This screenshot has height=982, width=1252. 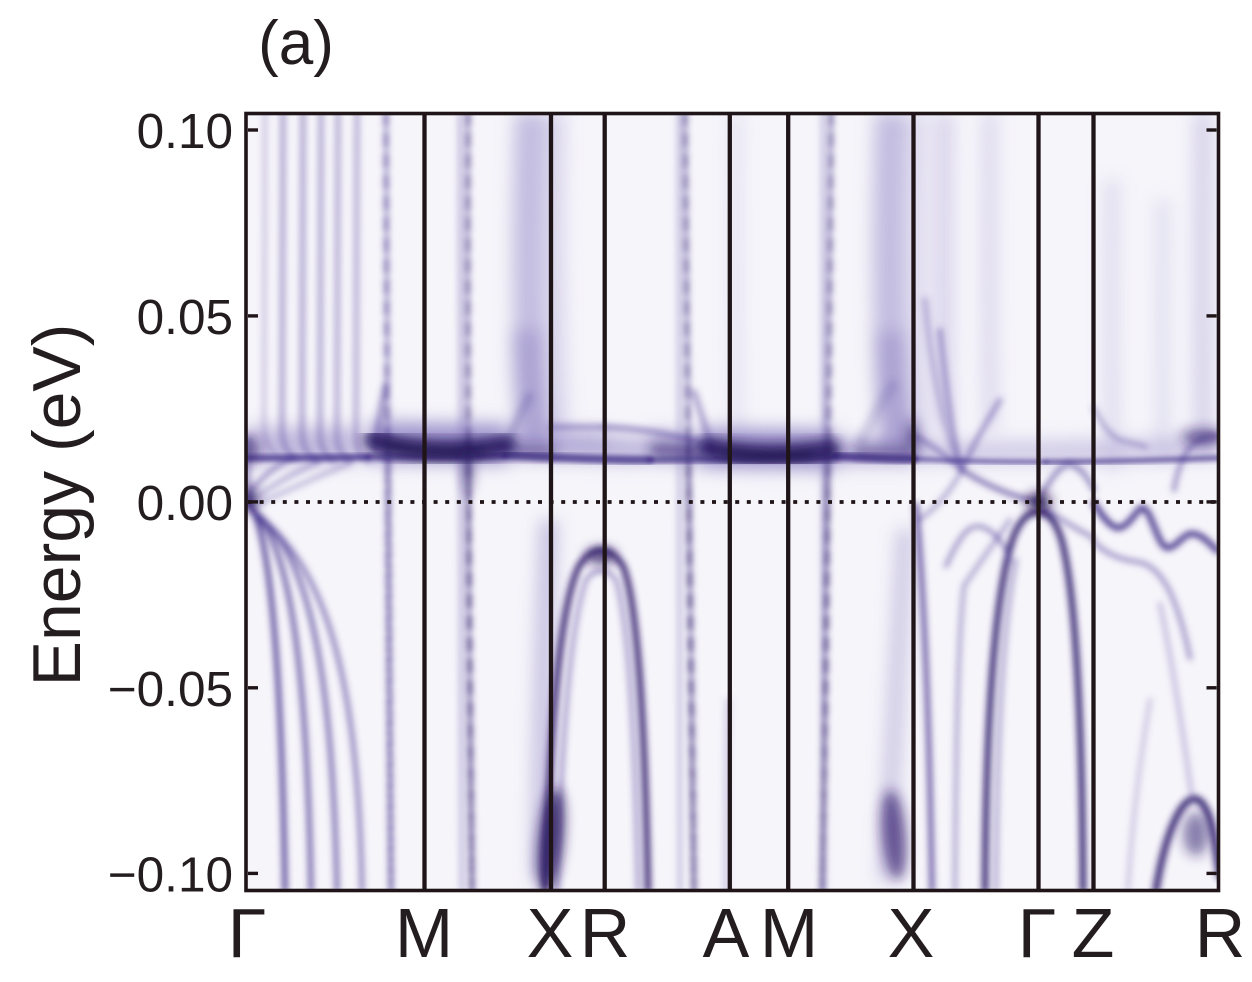 I want to click on svg-text: 0.05, so click(x=185, y=317).